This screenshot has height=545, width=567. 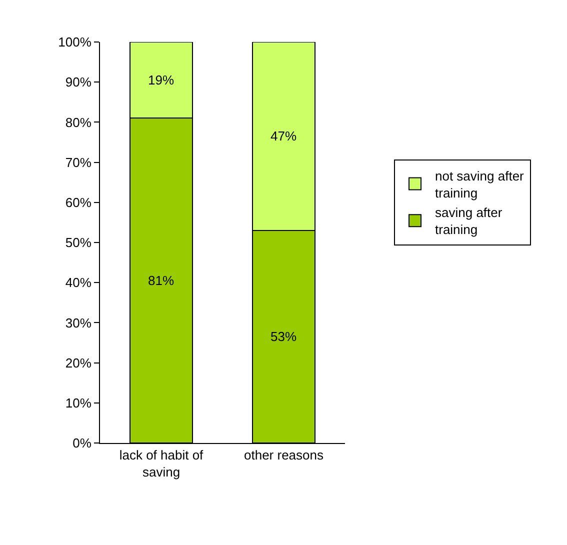 What do you see at coordinates (82, 443) in the screenshot?
I see `y-tick-label: 0%` at bounding box center [82, 443].